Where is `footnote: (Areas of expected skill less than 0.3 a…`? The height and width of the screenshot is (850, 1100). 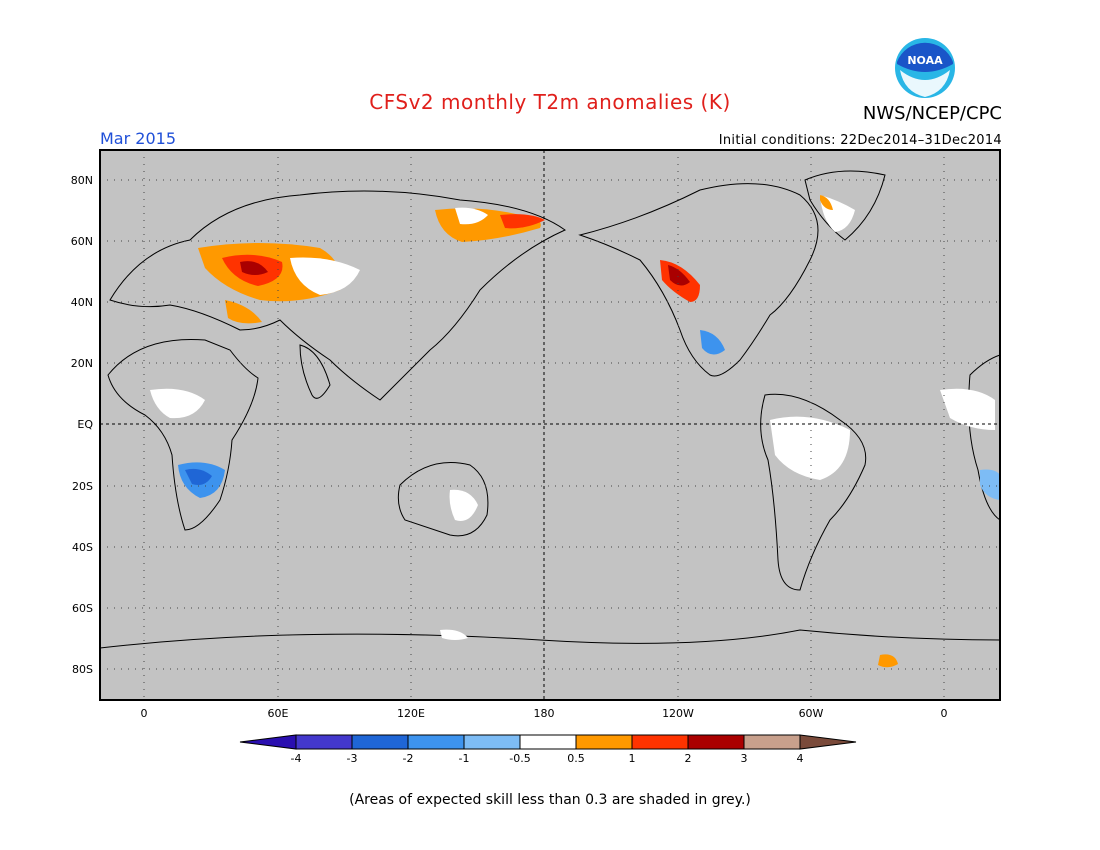
footnote: (Areas of expected skill less than 0.3 a… is located at coordinates (550, 800).